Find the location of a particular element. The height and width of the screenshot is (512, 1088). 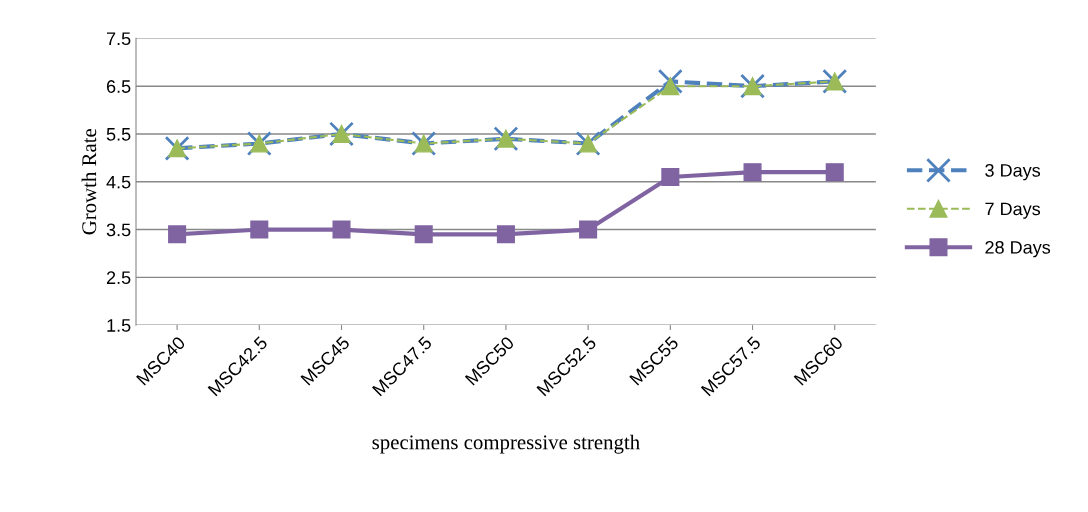

legend-label: 28 Days is located at coordinates (1018, 249).